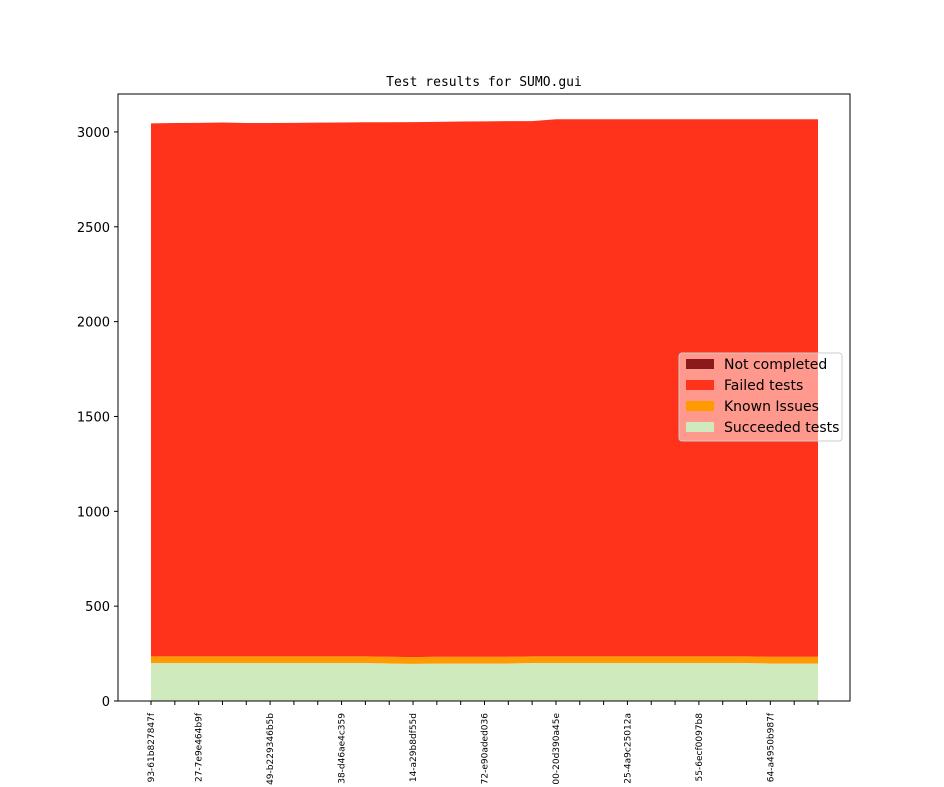 Image resolution: width=944 pixels, height=787 pixels. What do you see at coordinates (775, 365) in the screenshot?
I see `legend-label: Not completed` at bounding box center [775, 365].